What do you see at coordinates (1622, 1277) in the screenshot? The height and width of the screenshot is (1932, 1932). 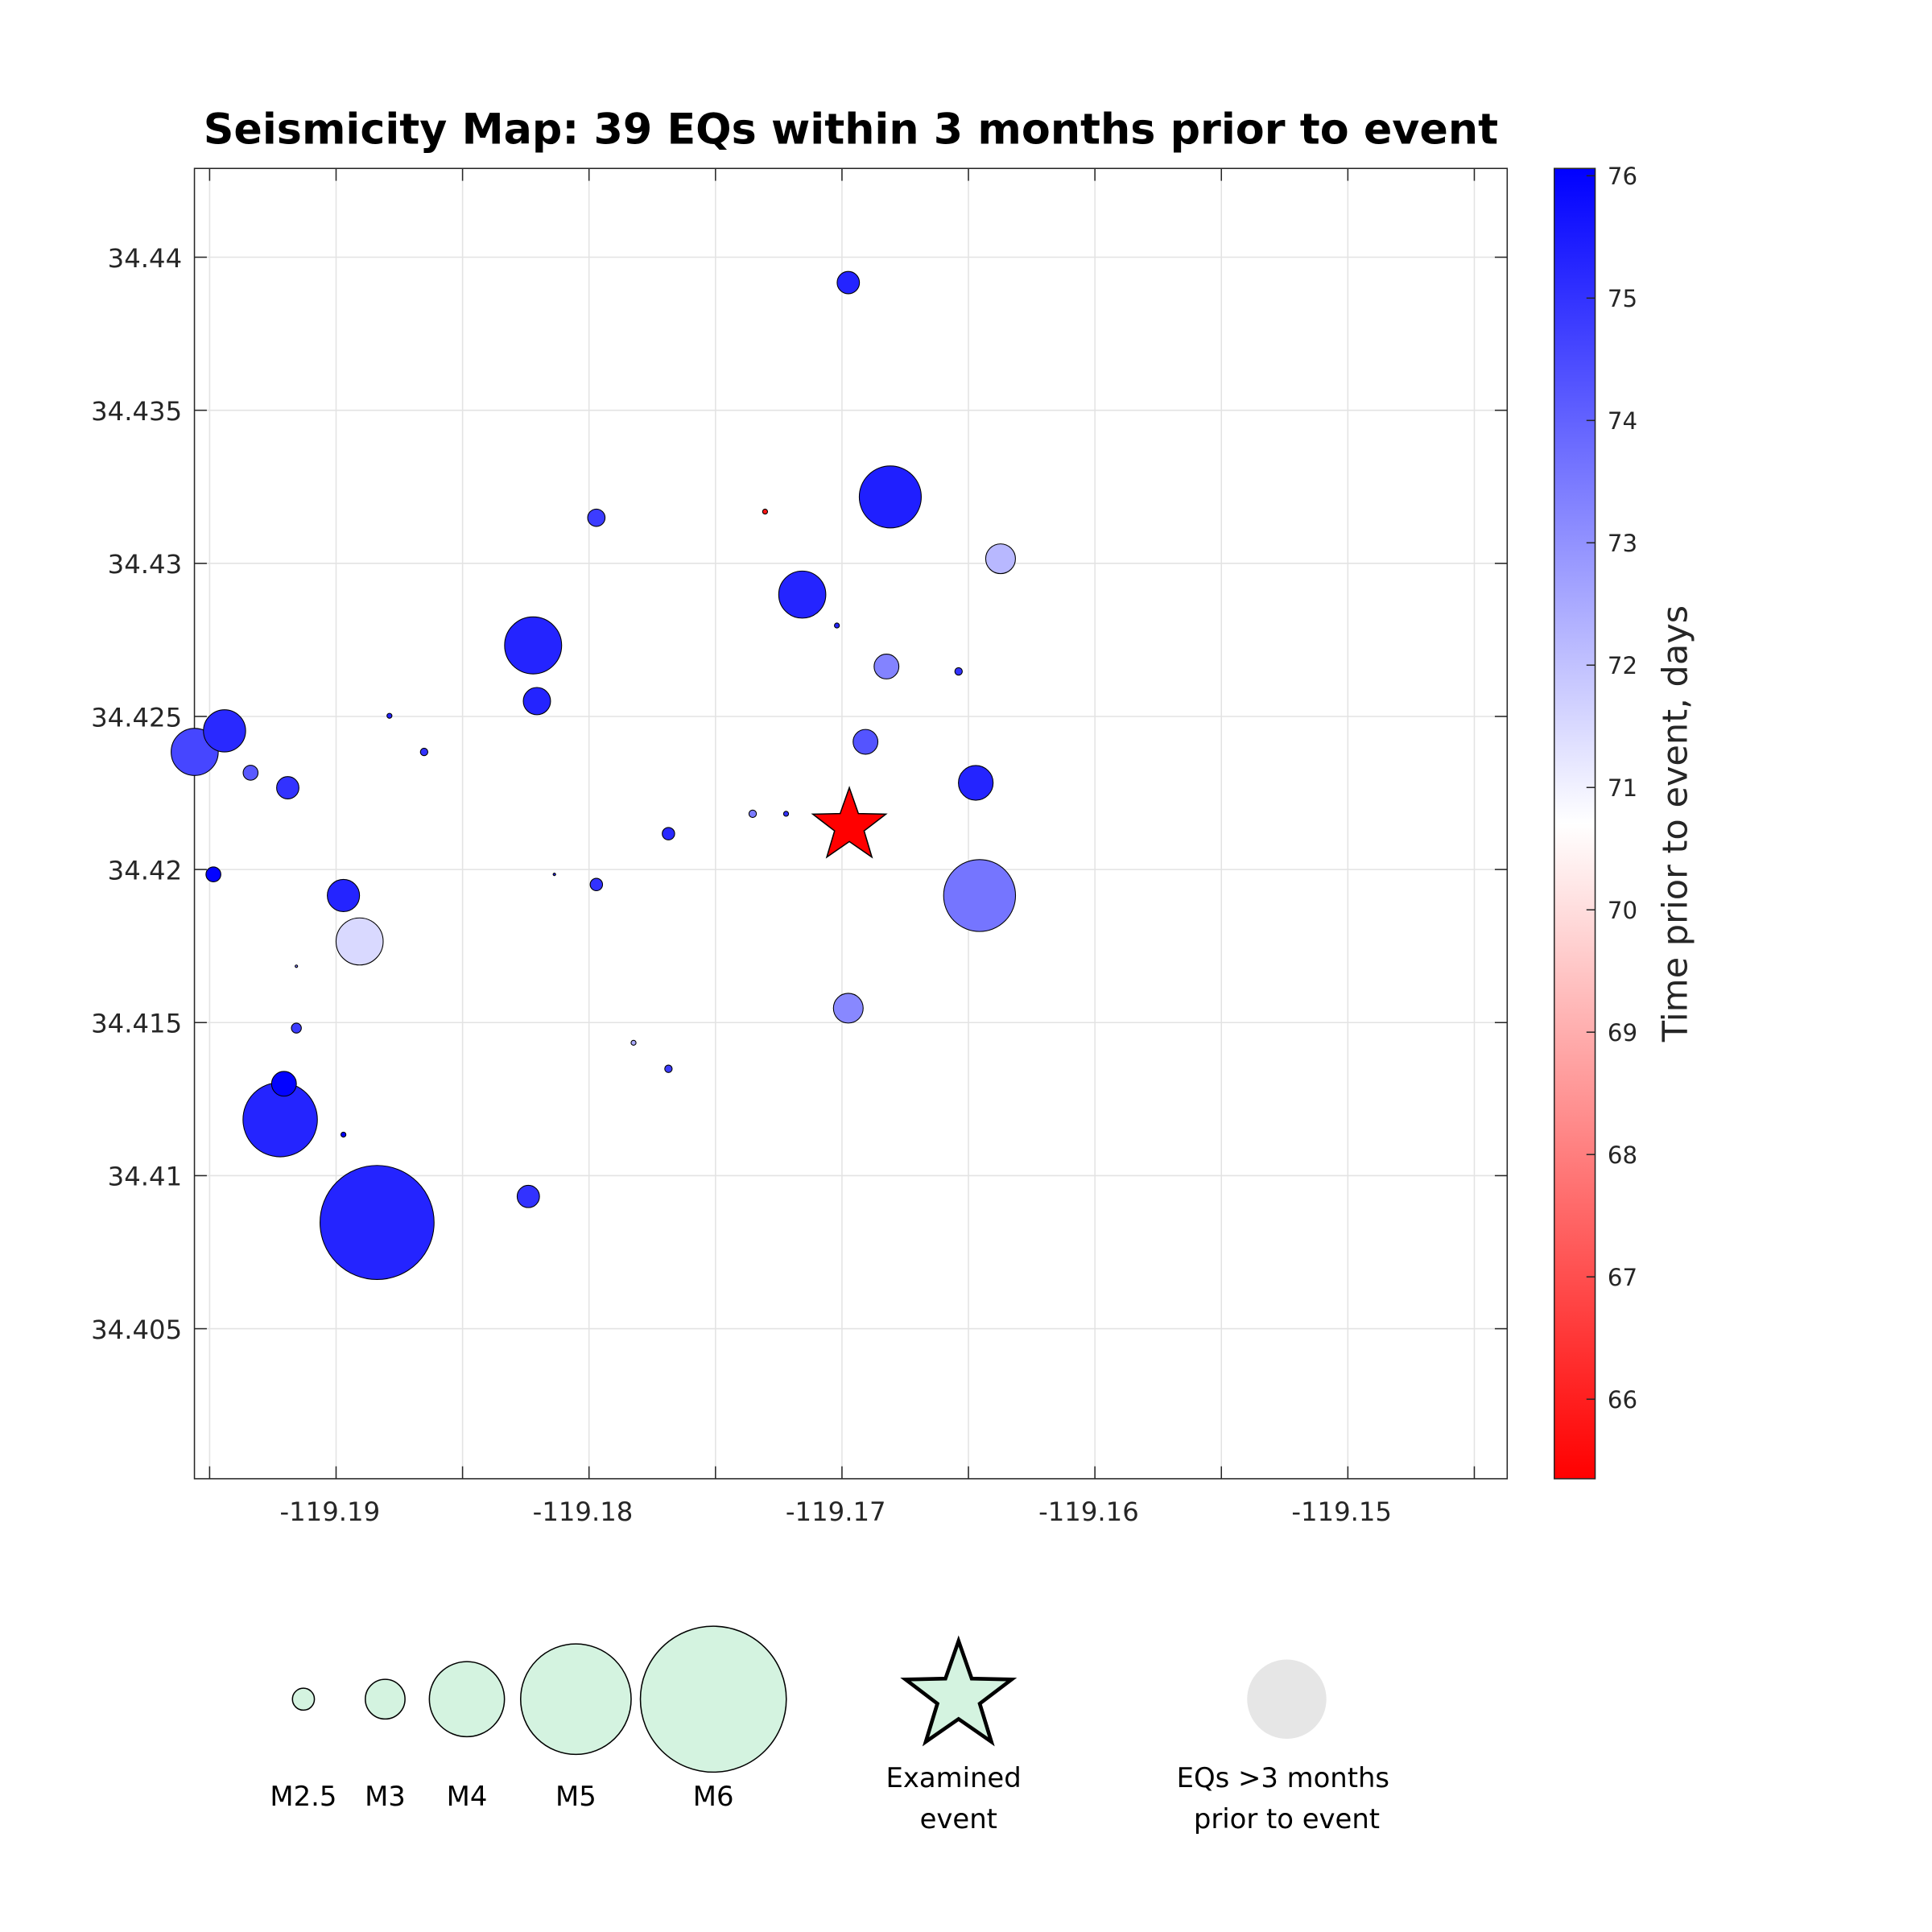 I see `colorbar-tick-label: 67` at bounding box center [1622, 1277].